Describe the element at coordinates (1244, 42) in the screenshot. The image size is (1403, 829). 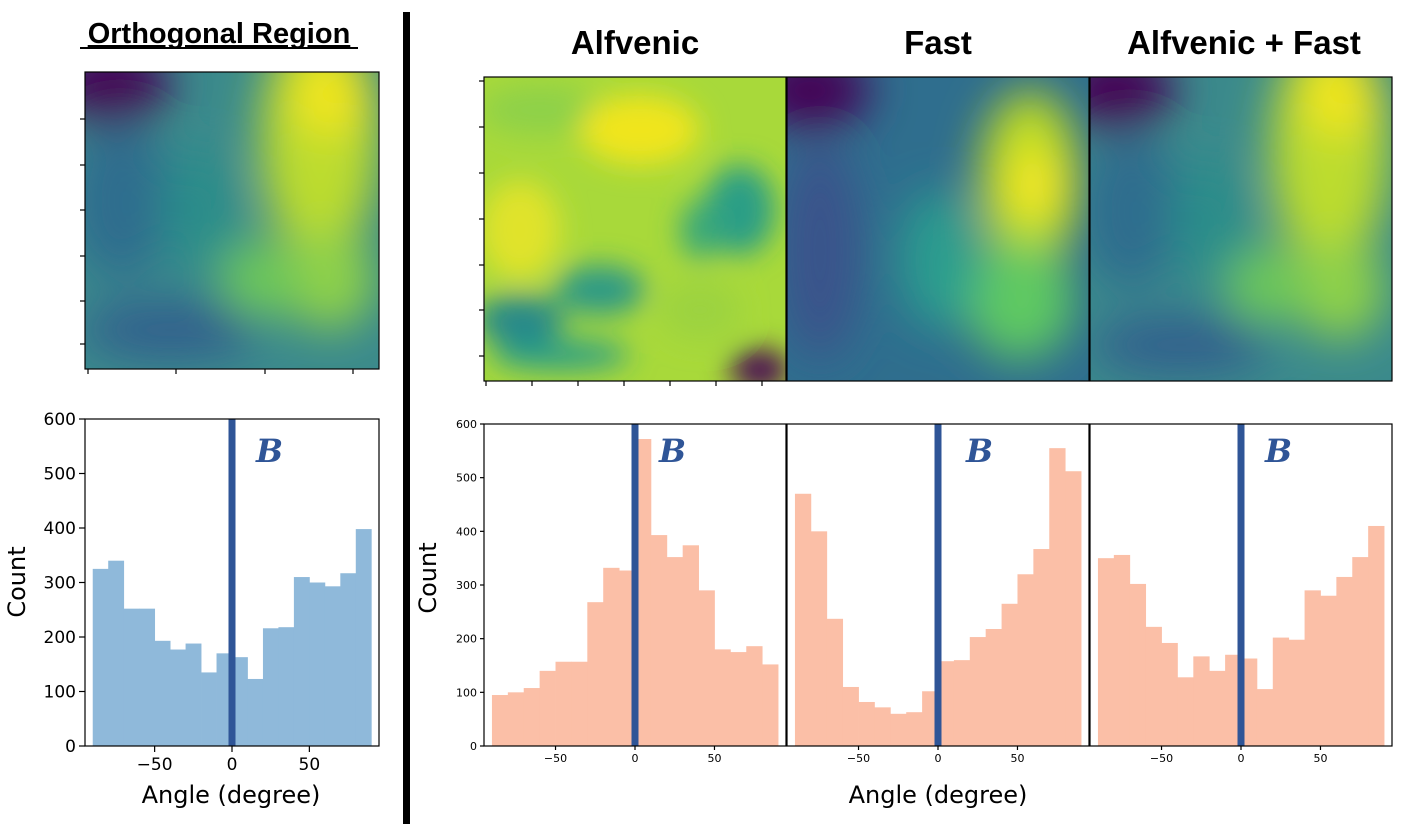
I see `combined-title: Alfvenic + Fast` at that location.